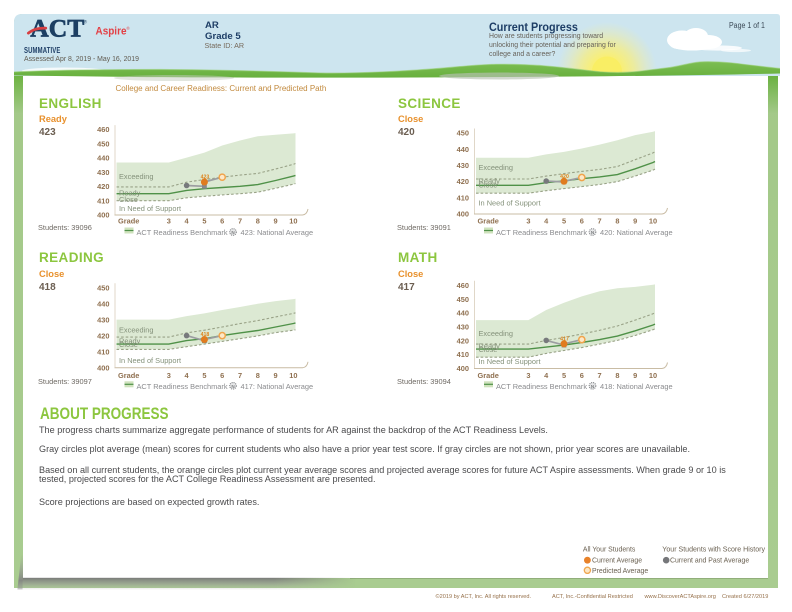 This screenshot has height=612, width=792. Describe the element at coordinates (636, 386) in the screenshot. I see `svg-text: 418: National Average` at that location.